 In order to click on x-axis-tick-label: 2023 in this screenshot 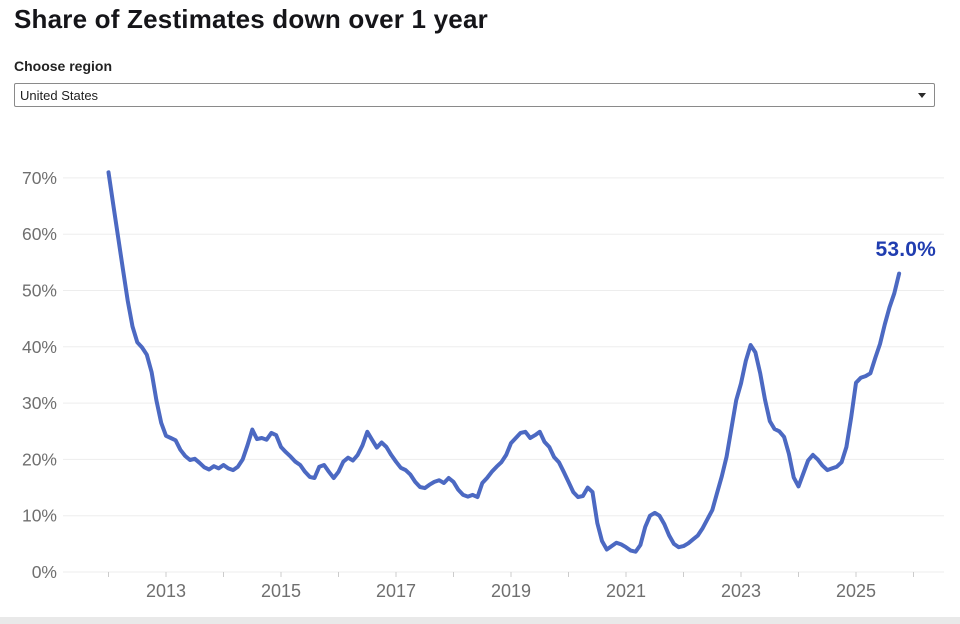, I will do `click(741, 591)`.